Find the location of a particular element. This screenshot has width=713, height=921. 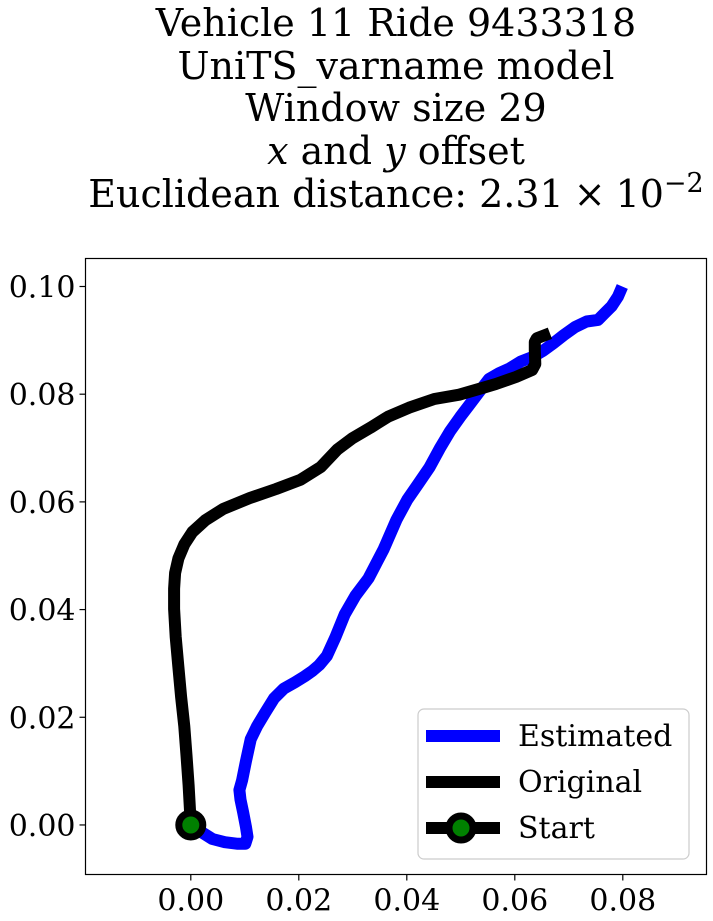

y-tick-label: 0.10 is located at coordinates (42, 288).